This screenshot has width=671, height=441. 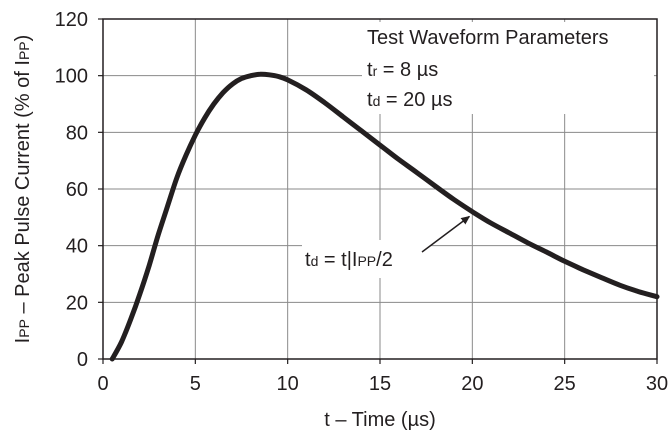 I want to click on annotation-arrow, so click(x=446, y=234).